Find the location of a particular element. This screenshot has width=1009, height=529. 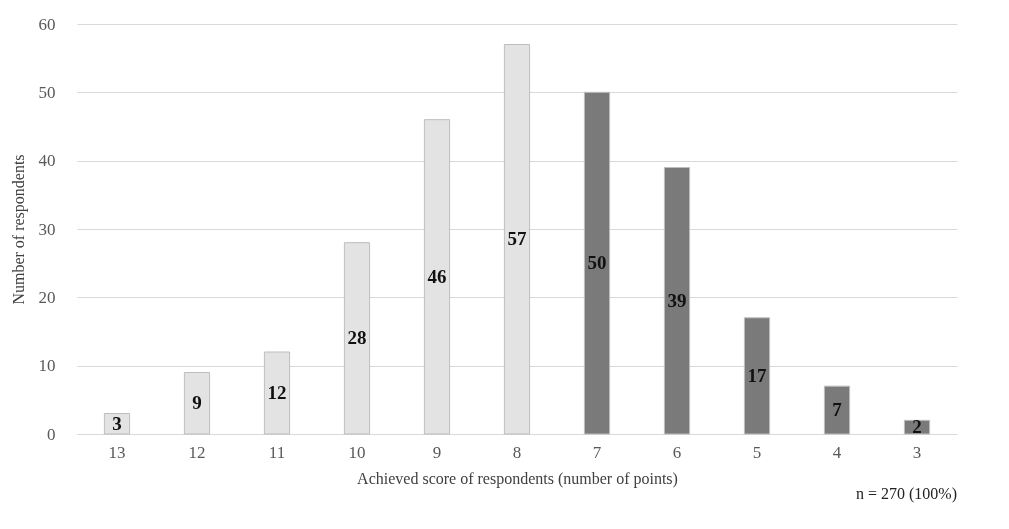

y-axis-title: Number of respondents is located at coordinates (18, 229).